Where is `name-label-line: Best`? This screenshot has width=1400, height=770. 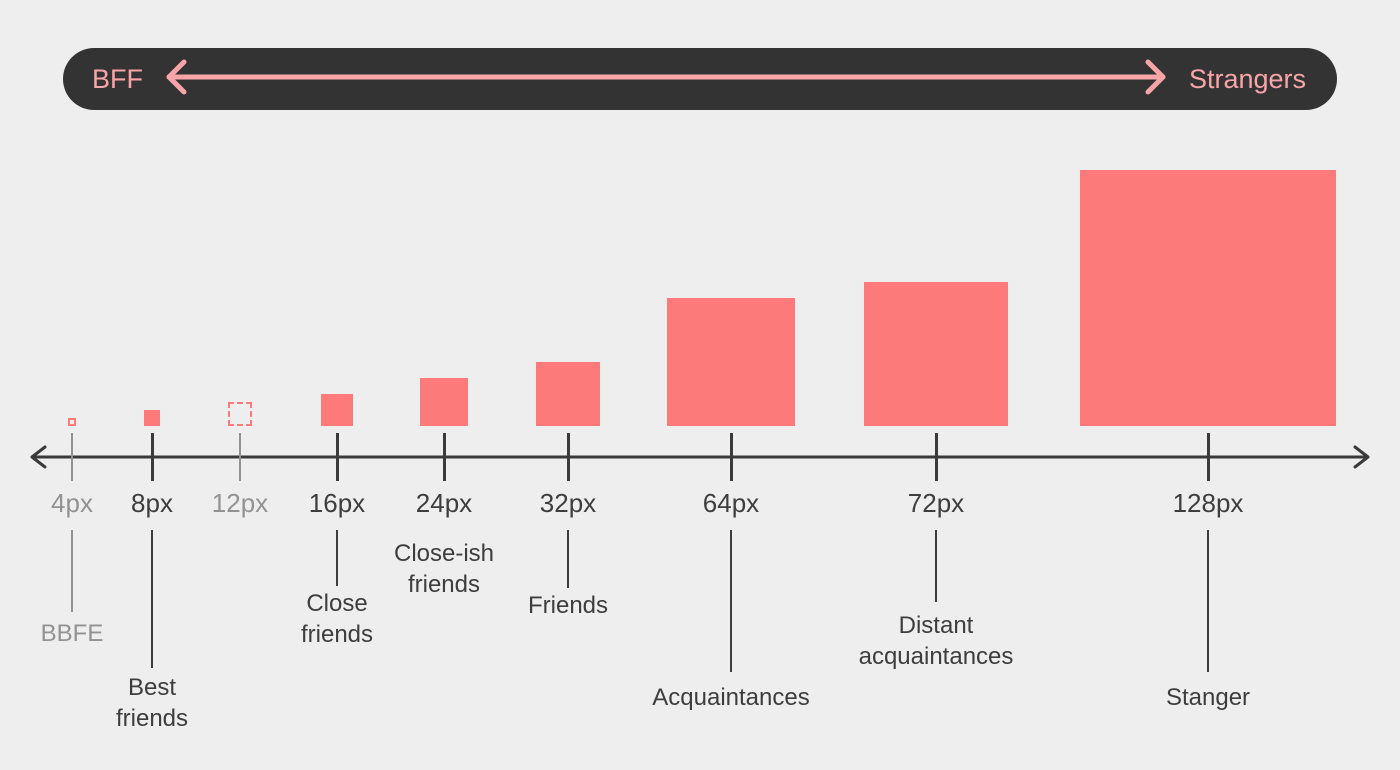
name-label-line: Best is located at coordinates (152, 687).